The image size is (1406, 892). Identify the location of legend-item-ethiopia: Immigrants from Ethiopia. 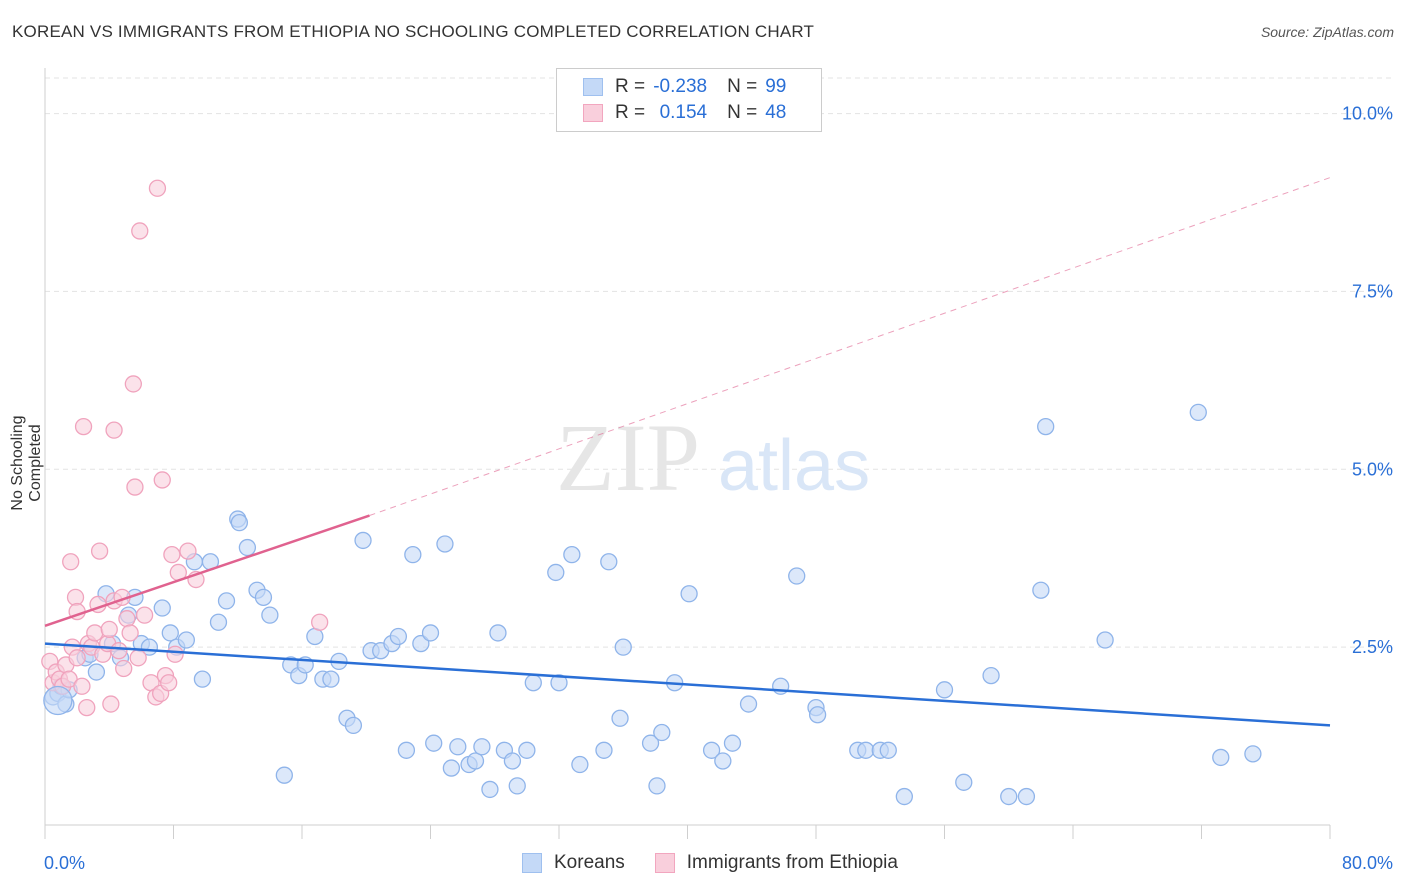
(776, 863).